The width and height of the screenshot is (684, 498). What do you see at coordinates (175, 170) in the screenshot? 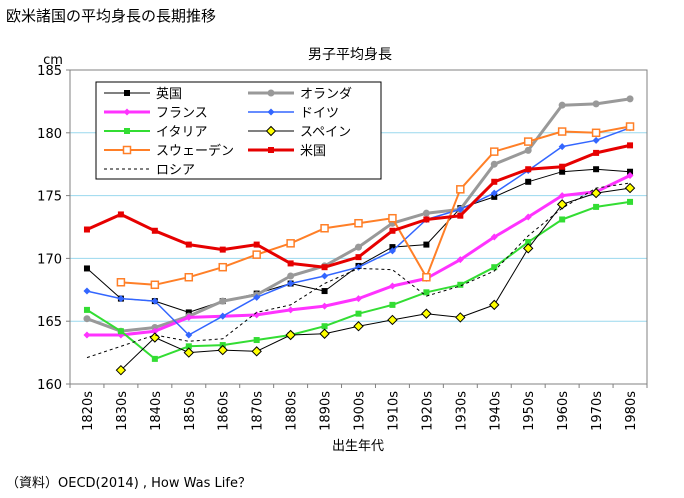
I see `legend-label-russia: ロシア` at bounding box center [175, 170].